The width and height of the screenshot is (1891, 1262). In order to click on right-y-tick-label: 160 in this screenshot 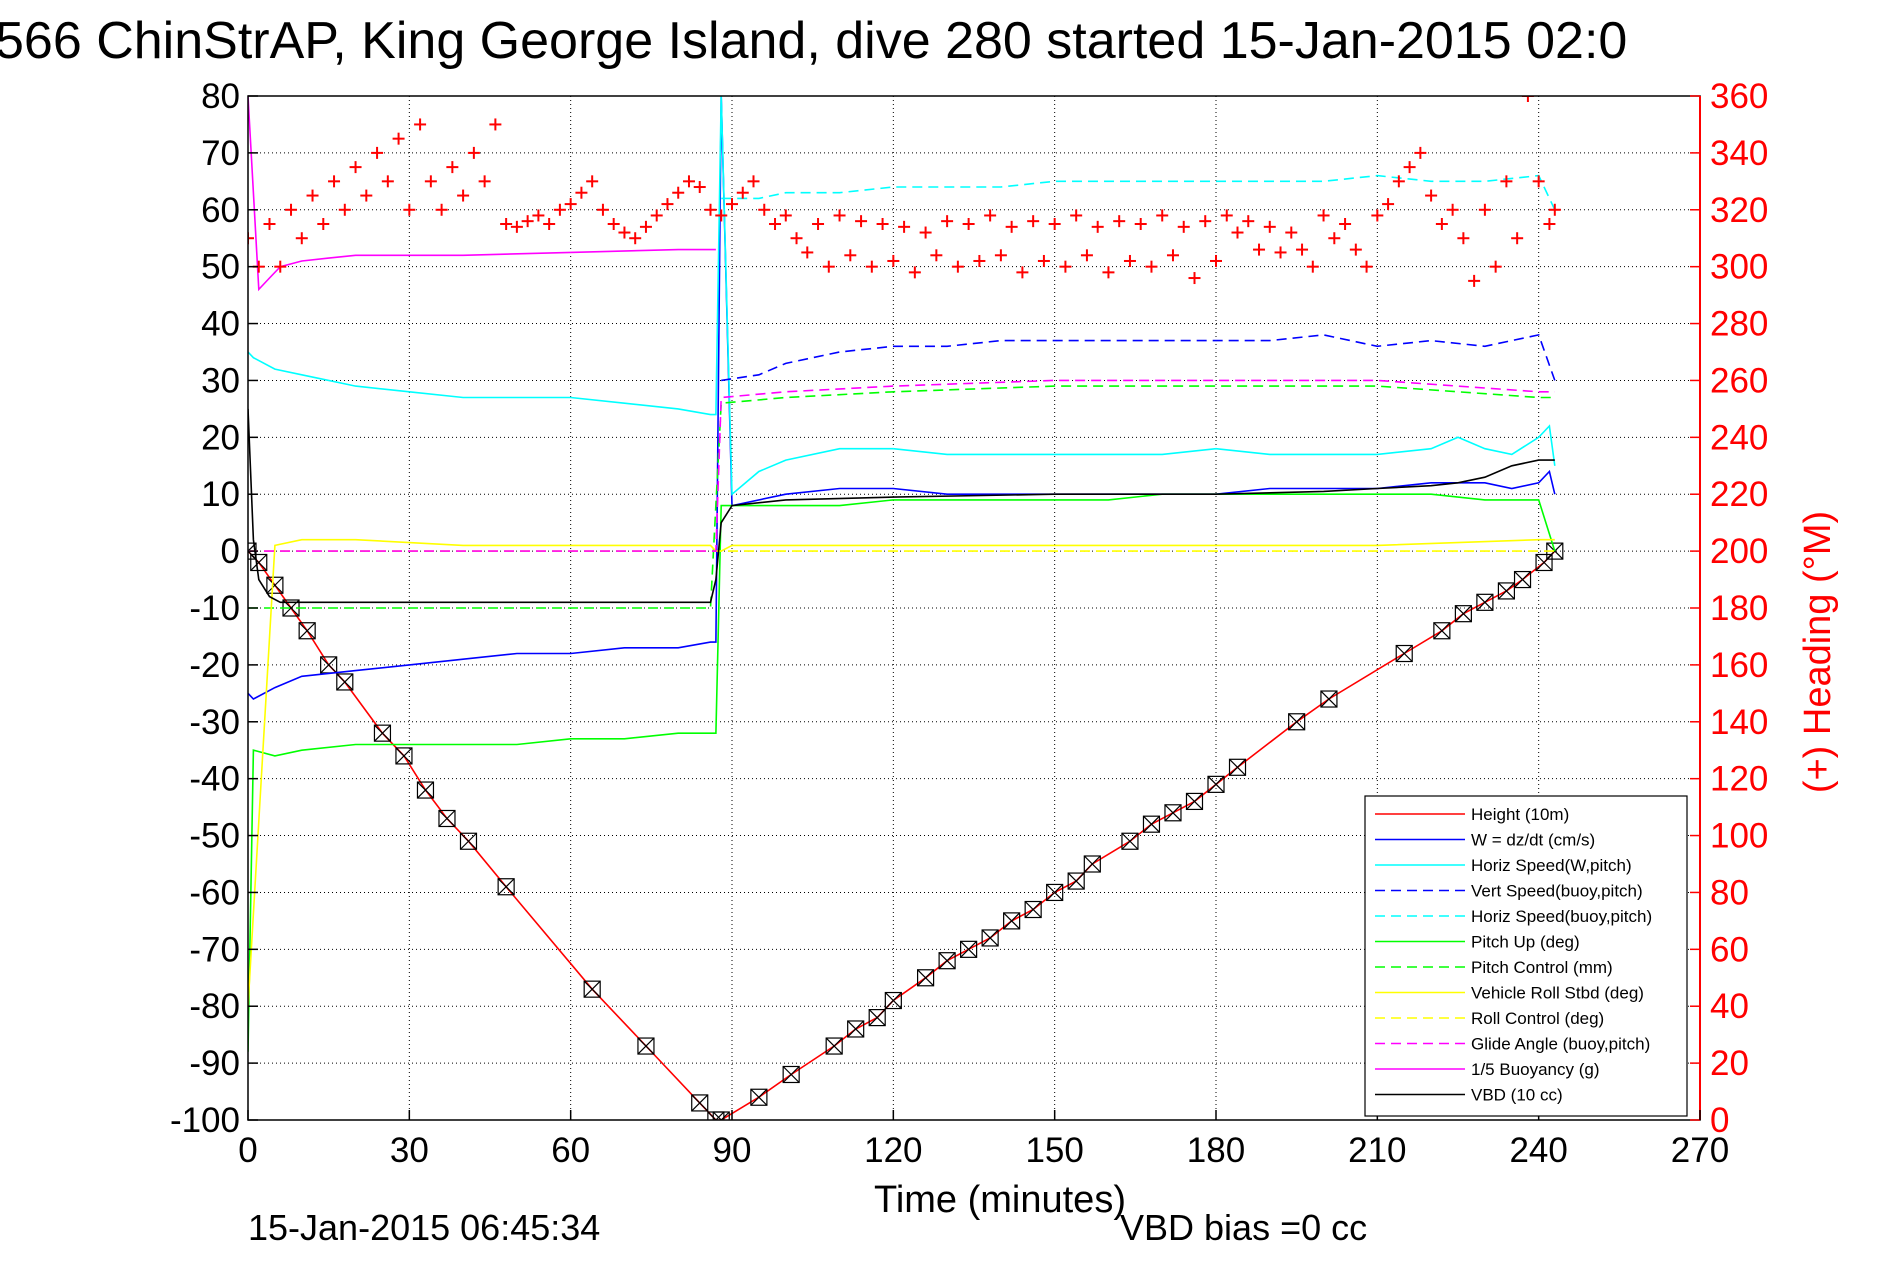, I will do `click(1739, 665)`.